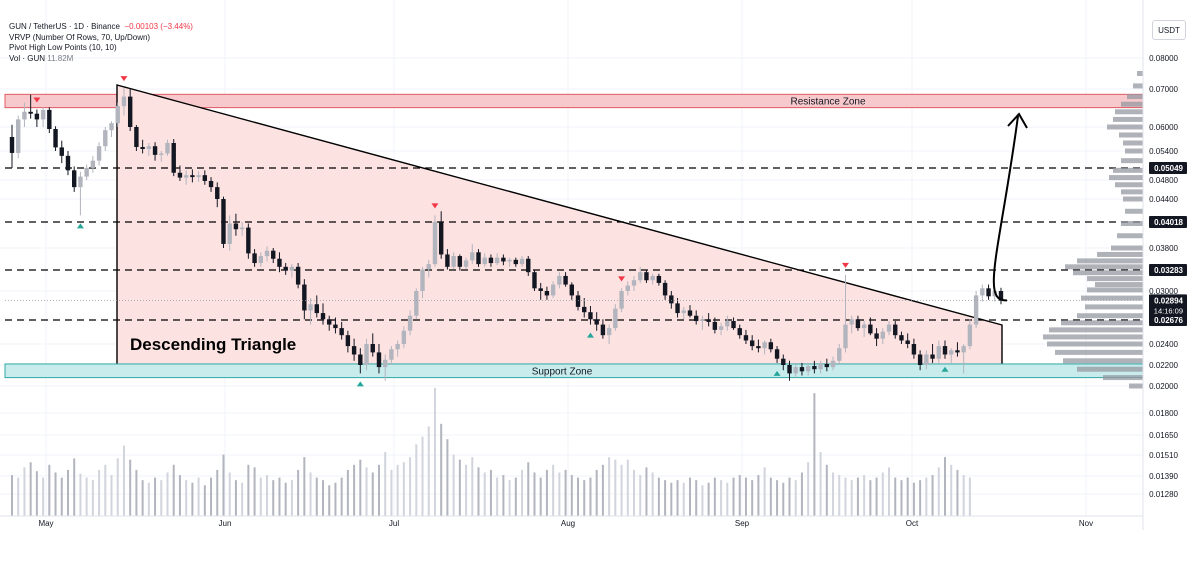 The image size is (1200, 577). I want to click on legend-volume: Vol · GUN 11.82M, so click(101, 59).